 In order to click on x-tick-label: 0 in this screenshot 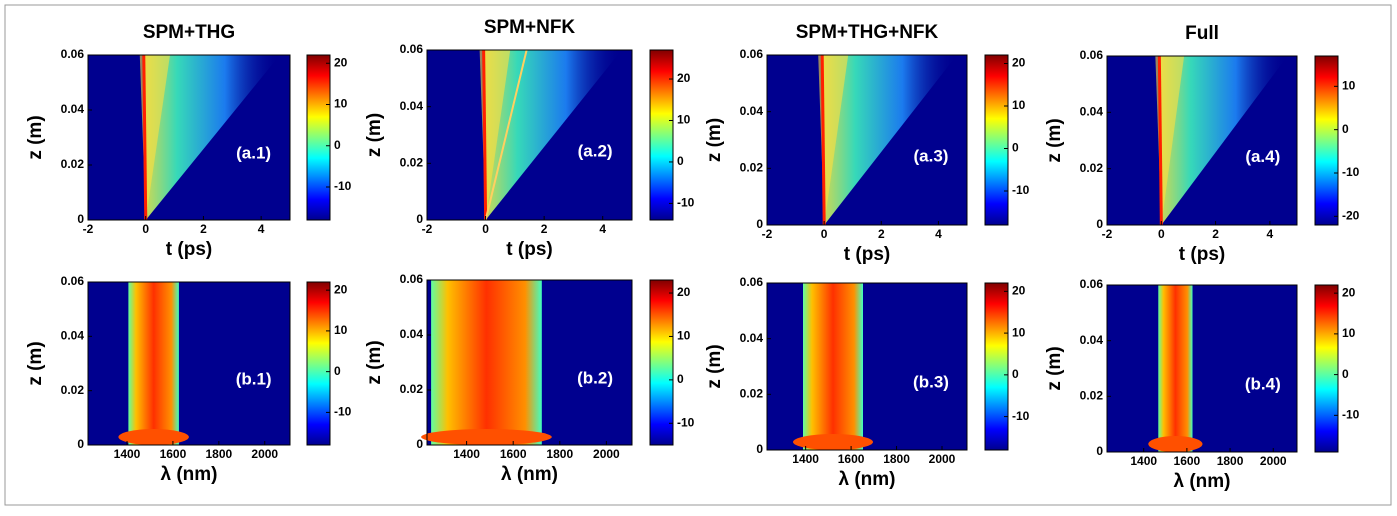, I will do `click(824, 234)`.